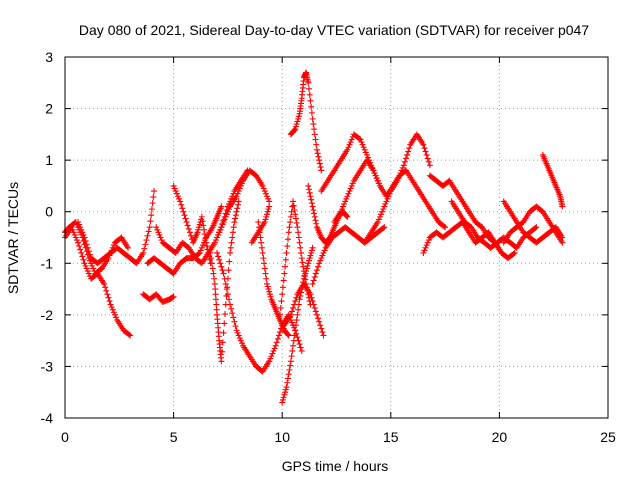 This screenshot has height=480, width=640. I want to click on series-sat-d, so click(158, 298).